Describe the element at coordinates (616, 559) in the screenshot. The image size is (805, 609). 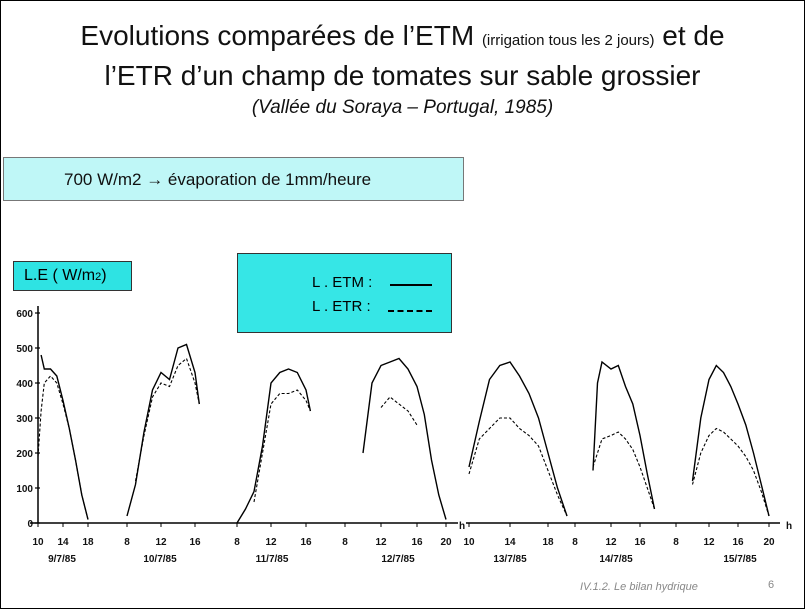
I see `date-label: 14/7/85` at that location.